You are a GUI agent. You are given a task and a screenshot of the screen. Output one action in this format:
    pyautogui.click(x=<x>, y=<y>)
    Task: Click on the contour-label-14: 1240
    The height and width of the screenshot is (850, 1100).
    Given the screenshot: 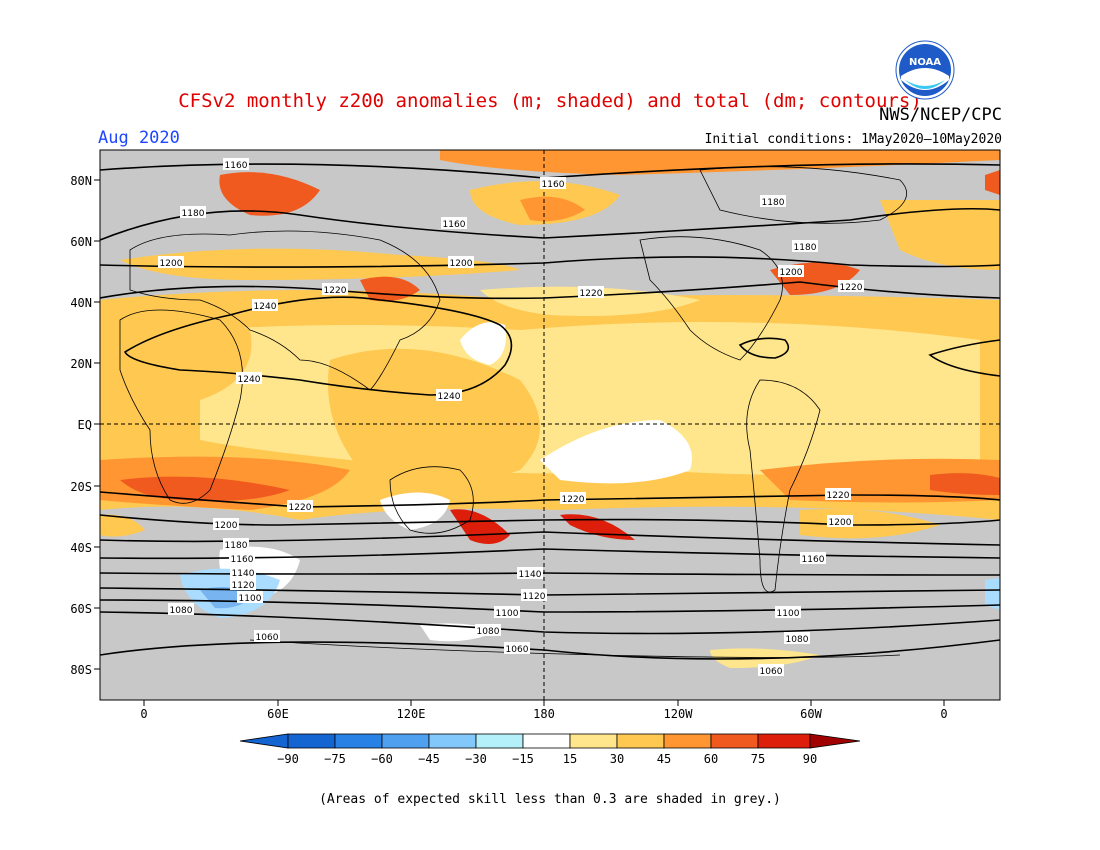 What is the action you would take?
    pyautogui.click(x=249, y=378)
    